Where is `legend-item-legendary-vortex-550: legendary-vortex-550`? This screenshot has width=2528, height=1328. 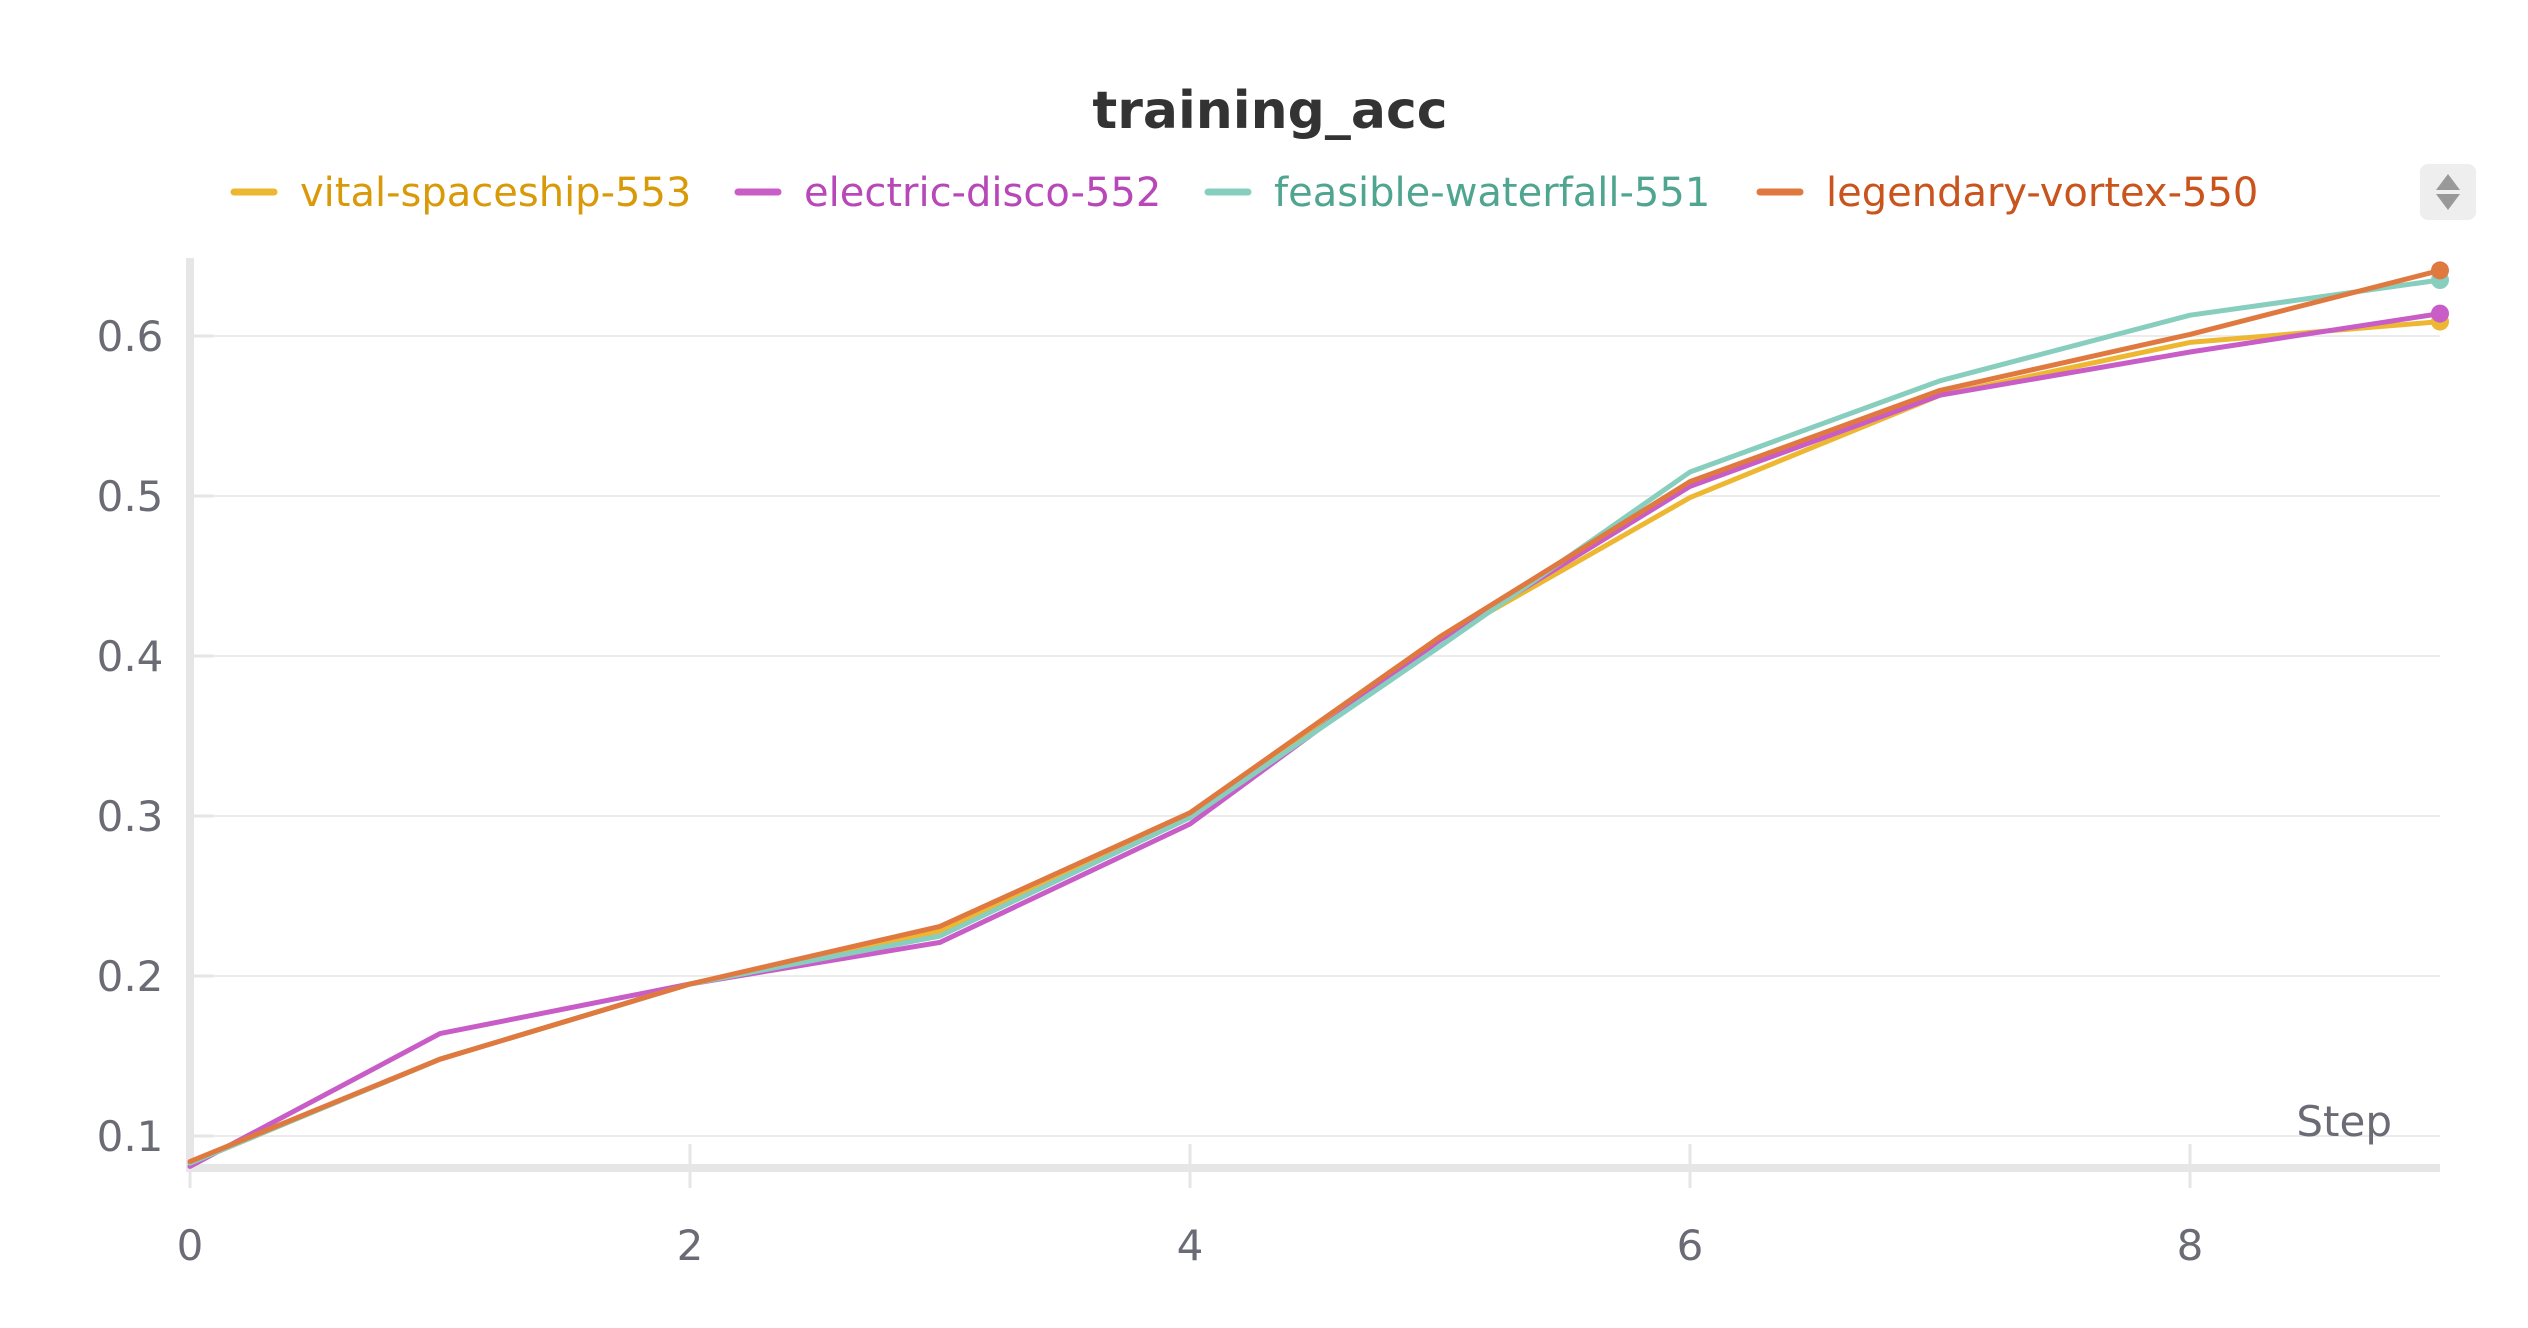
legend-item-legendary-vortex-550: legendary-vortex-550 is located at coordinates (2007, 193).